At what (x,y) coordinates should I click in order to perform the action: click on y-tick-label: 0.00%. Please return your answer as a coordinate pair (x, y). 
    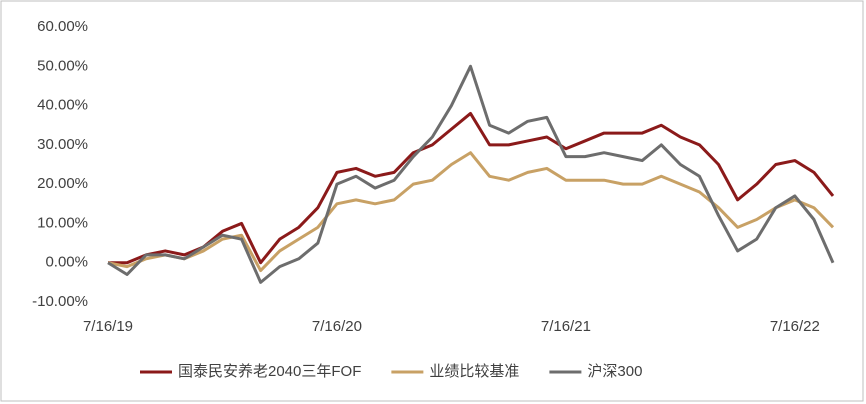
    Looking at the image, I should click on (66, 262).